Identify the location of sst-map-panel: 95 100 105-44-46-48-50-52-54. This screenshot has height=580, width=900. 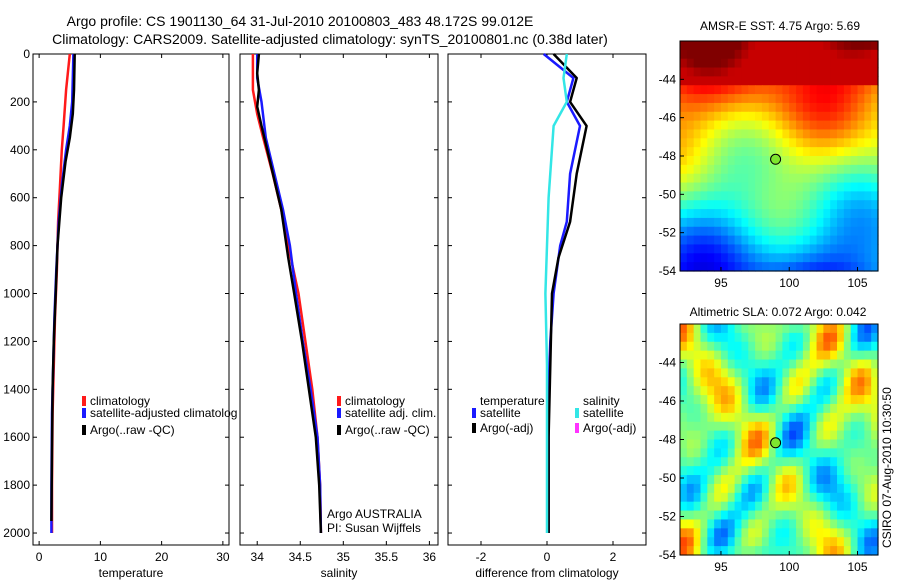
(769, 165).